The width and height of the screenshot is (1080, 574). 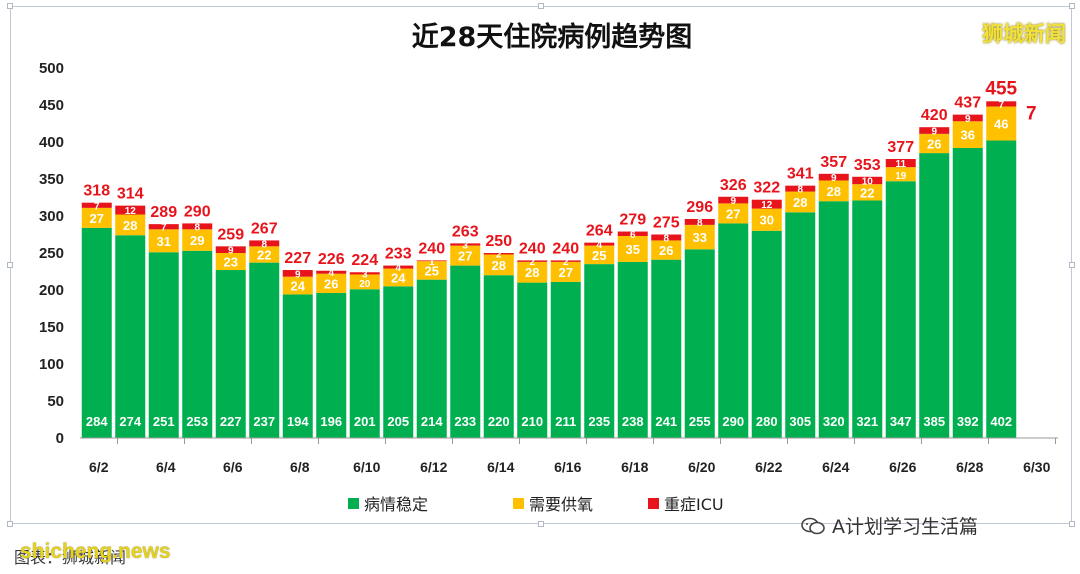 I want to click on x-tick-label: 6/20, so click(x=701, y=467).